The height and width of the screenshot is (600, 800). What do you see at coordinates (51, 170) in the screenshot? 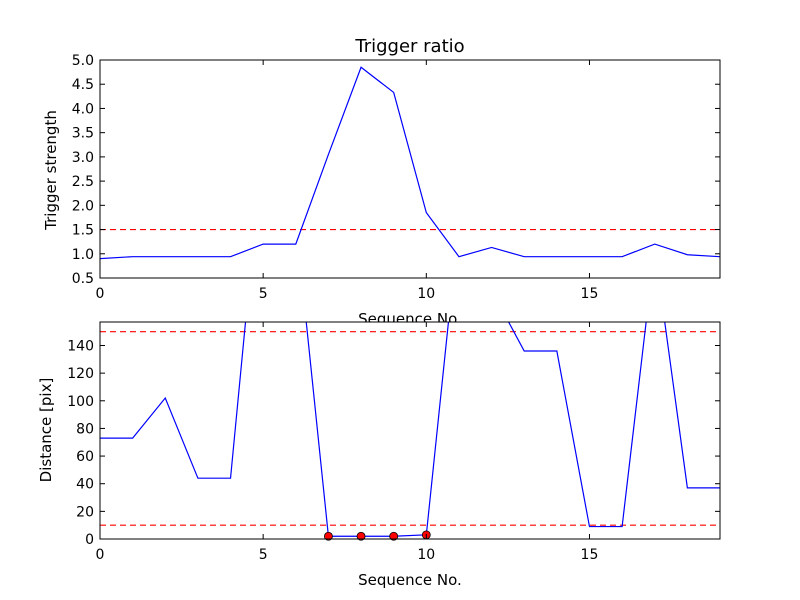
I see `y-axis-label: Trigger strength` at bounding box center [51, 170].